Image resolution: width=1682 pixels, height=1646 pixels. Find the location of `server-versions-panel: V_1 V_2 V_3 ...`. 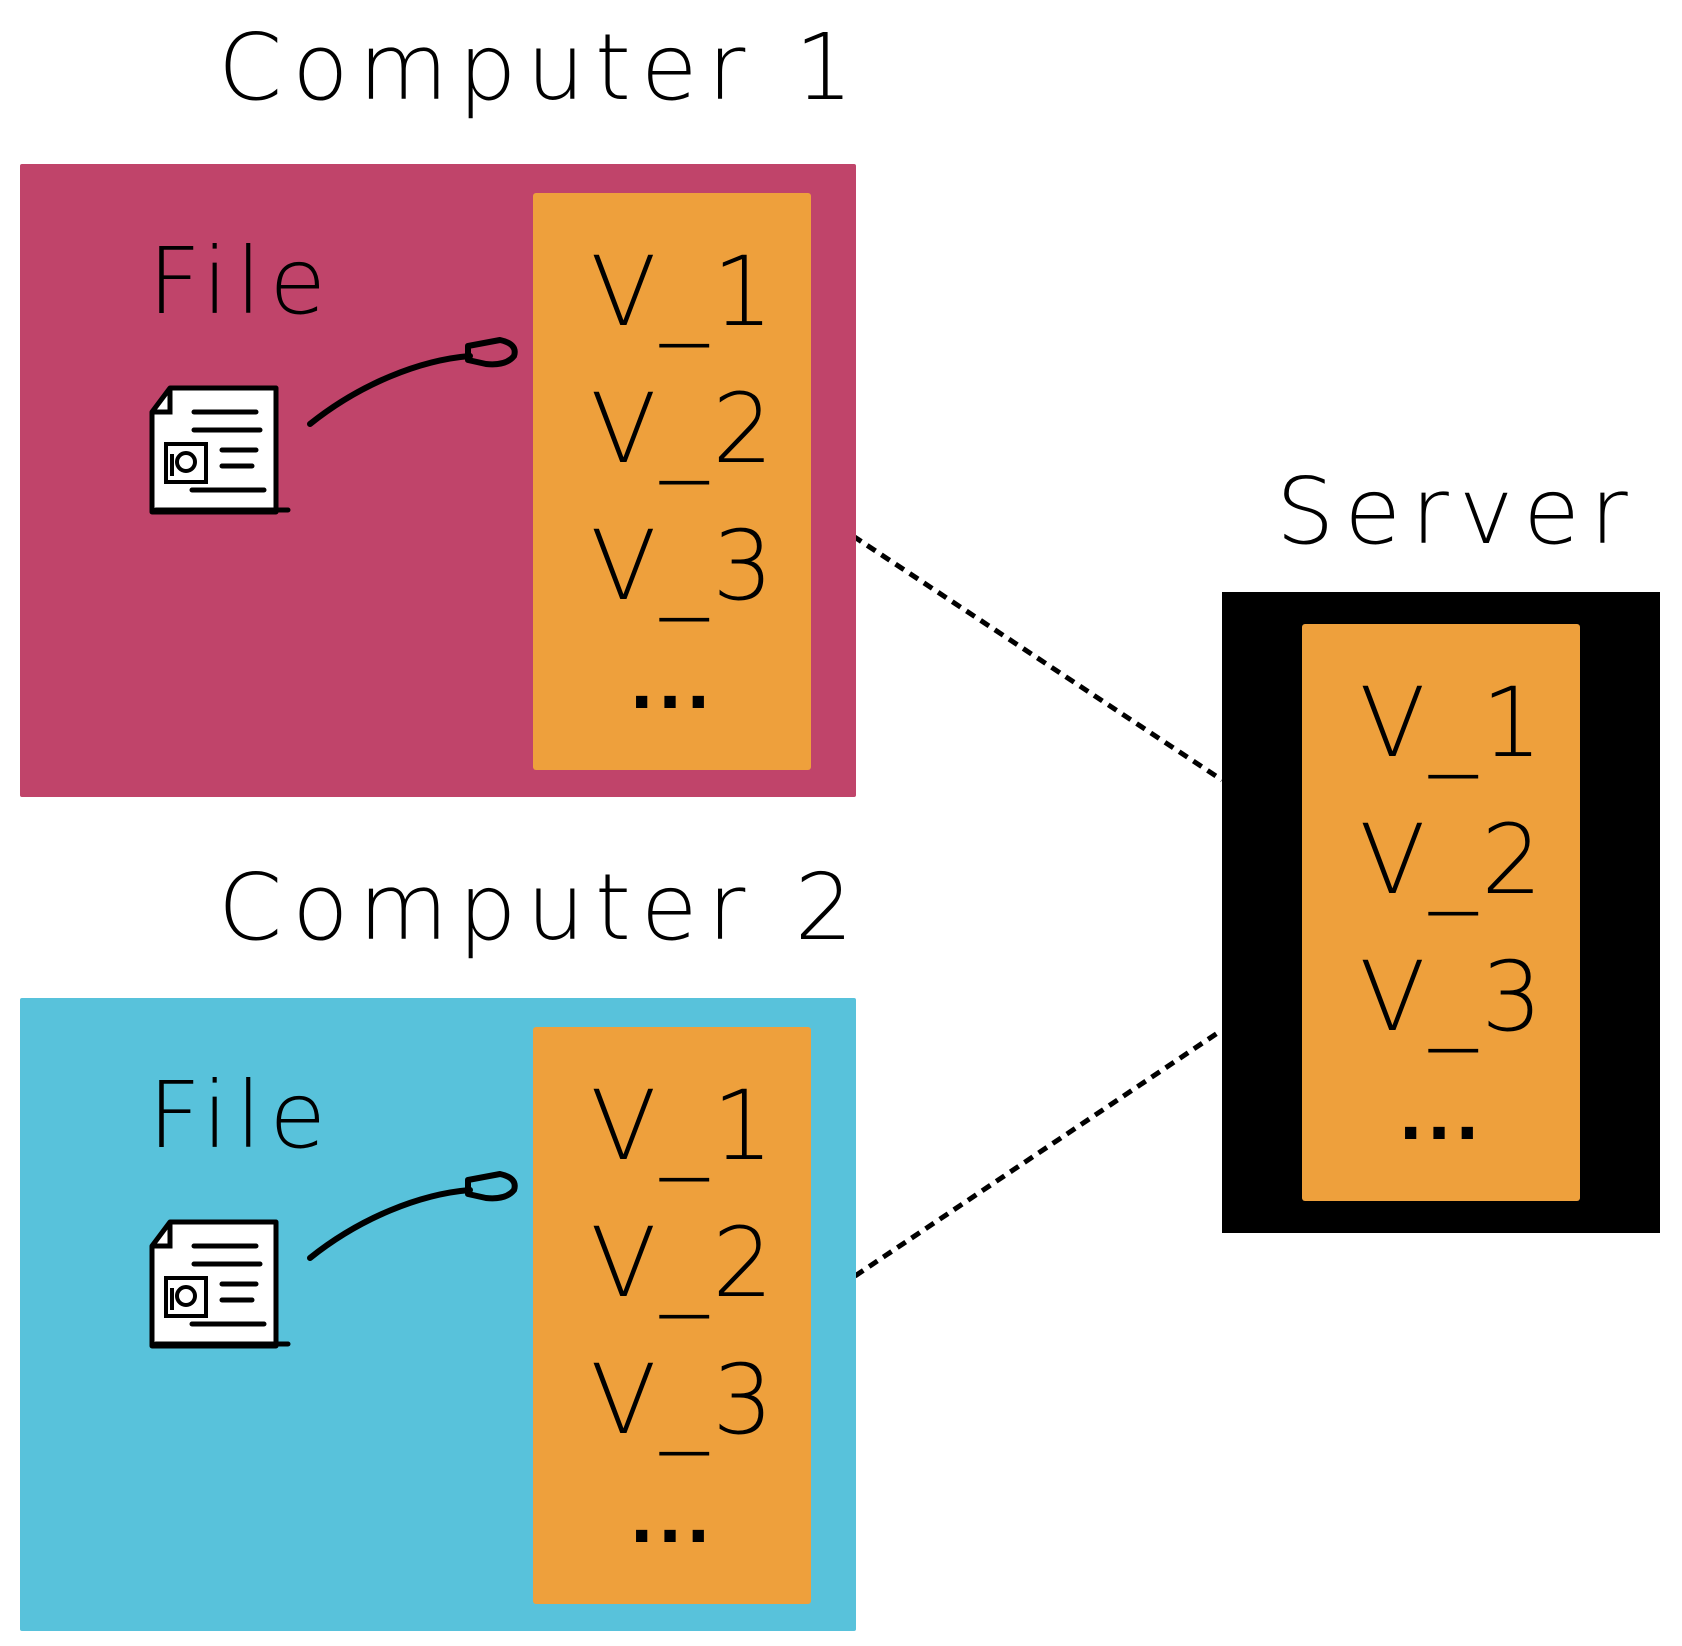

server-versions-panel: V_1 V_2 V_3 ... is located at coordinates (1441, 912).